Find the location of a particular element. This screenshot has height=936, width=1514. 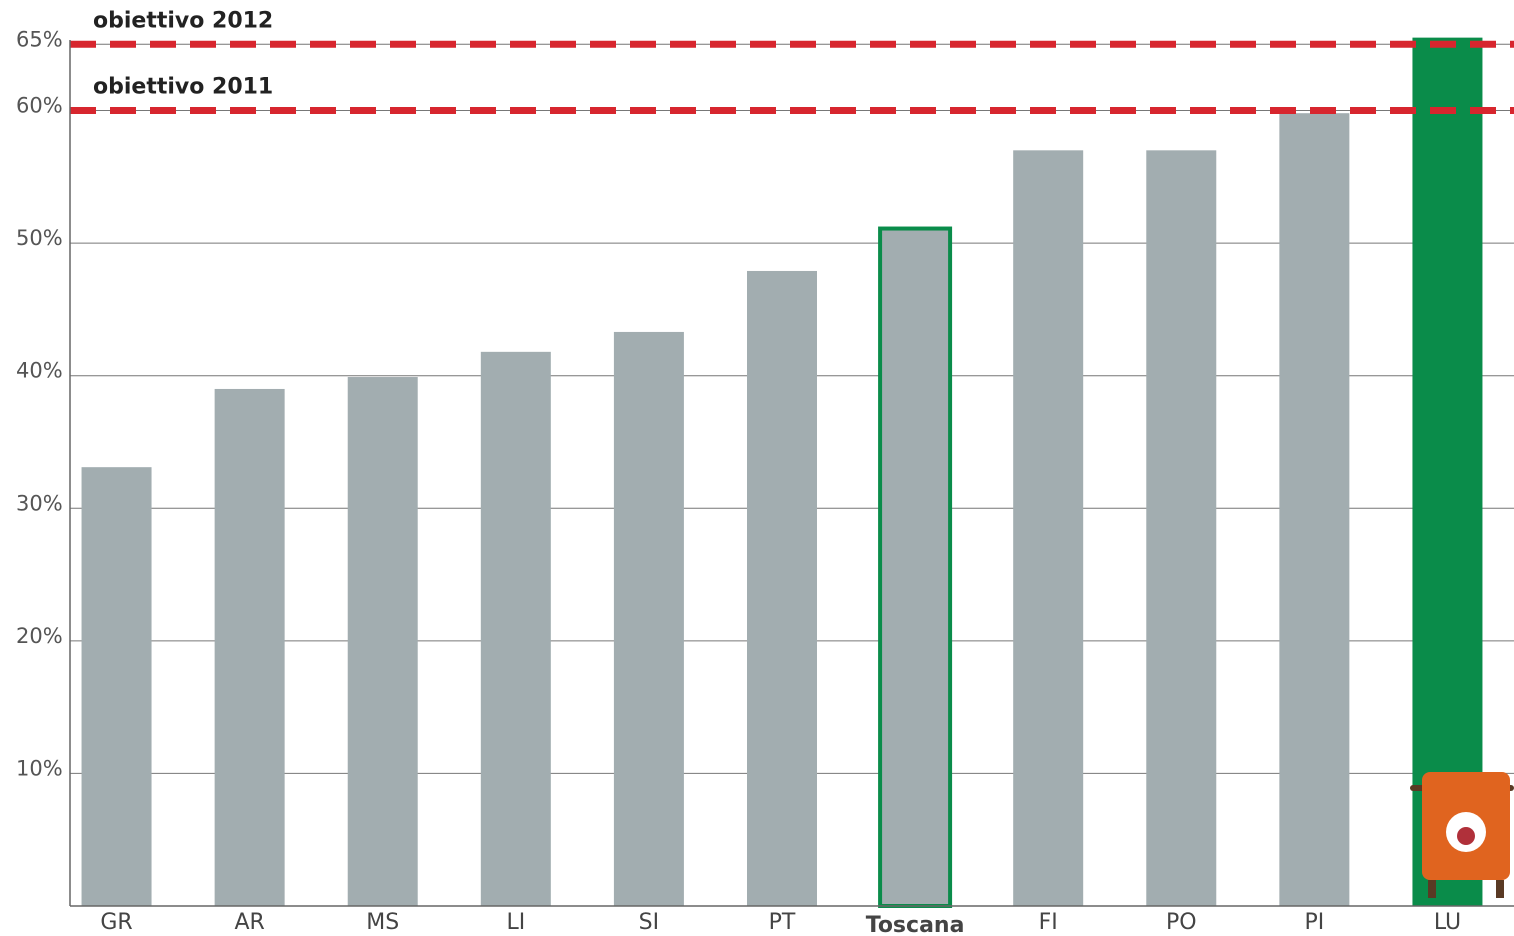

x-tick-label: SI is located at coordinates (649, 922).